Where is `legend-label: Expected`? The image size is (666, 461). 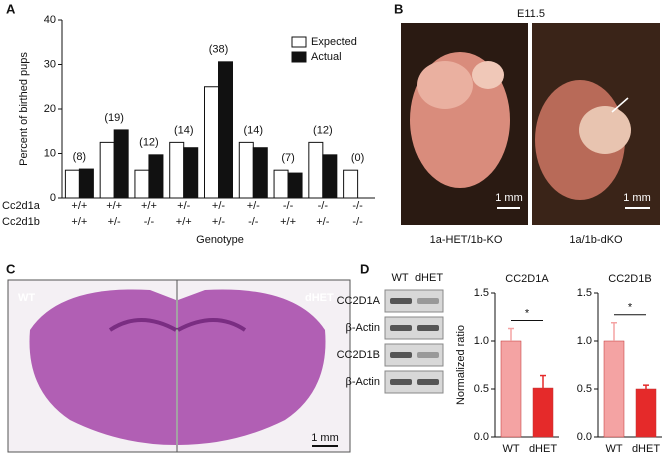
legend-label: Expected is located at coordinates (334, 42).